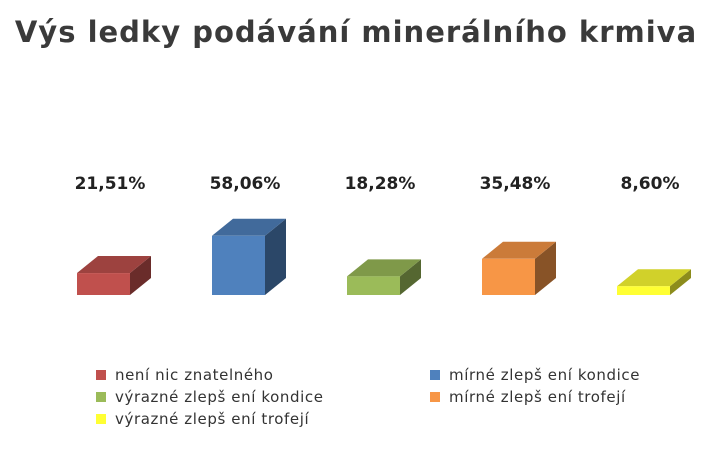 Image resolution: width=712 pixels, height=452 pixels. I want to click on legend-label-4: výrazné zlepš ení trofejí, so click(212, 419).